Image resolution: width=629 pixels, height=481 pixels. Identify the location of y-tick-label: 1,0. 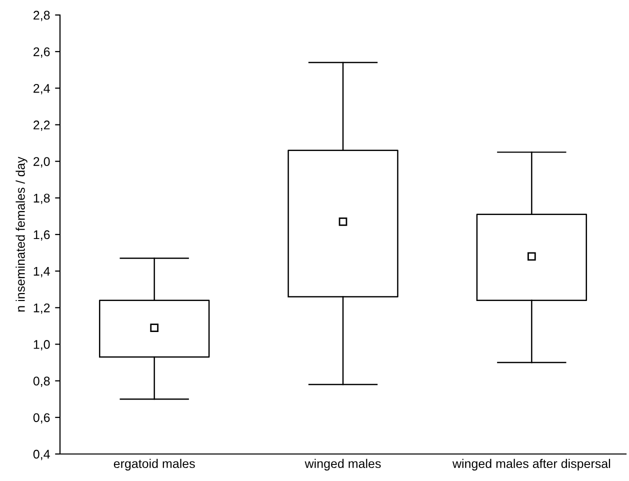
(42, 345).